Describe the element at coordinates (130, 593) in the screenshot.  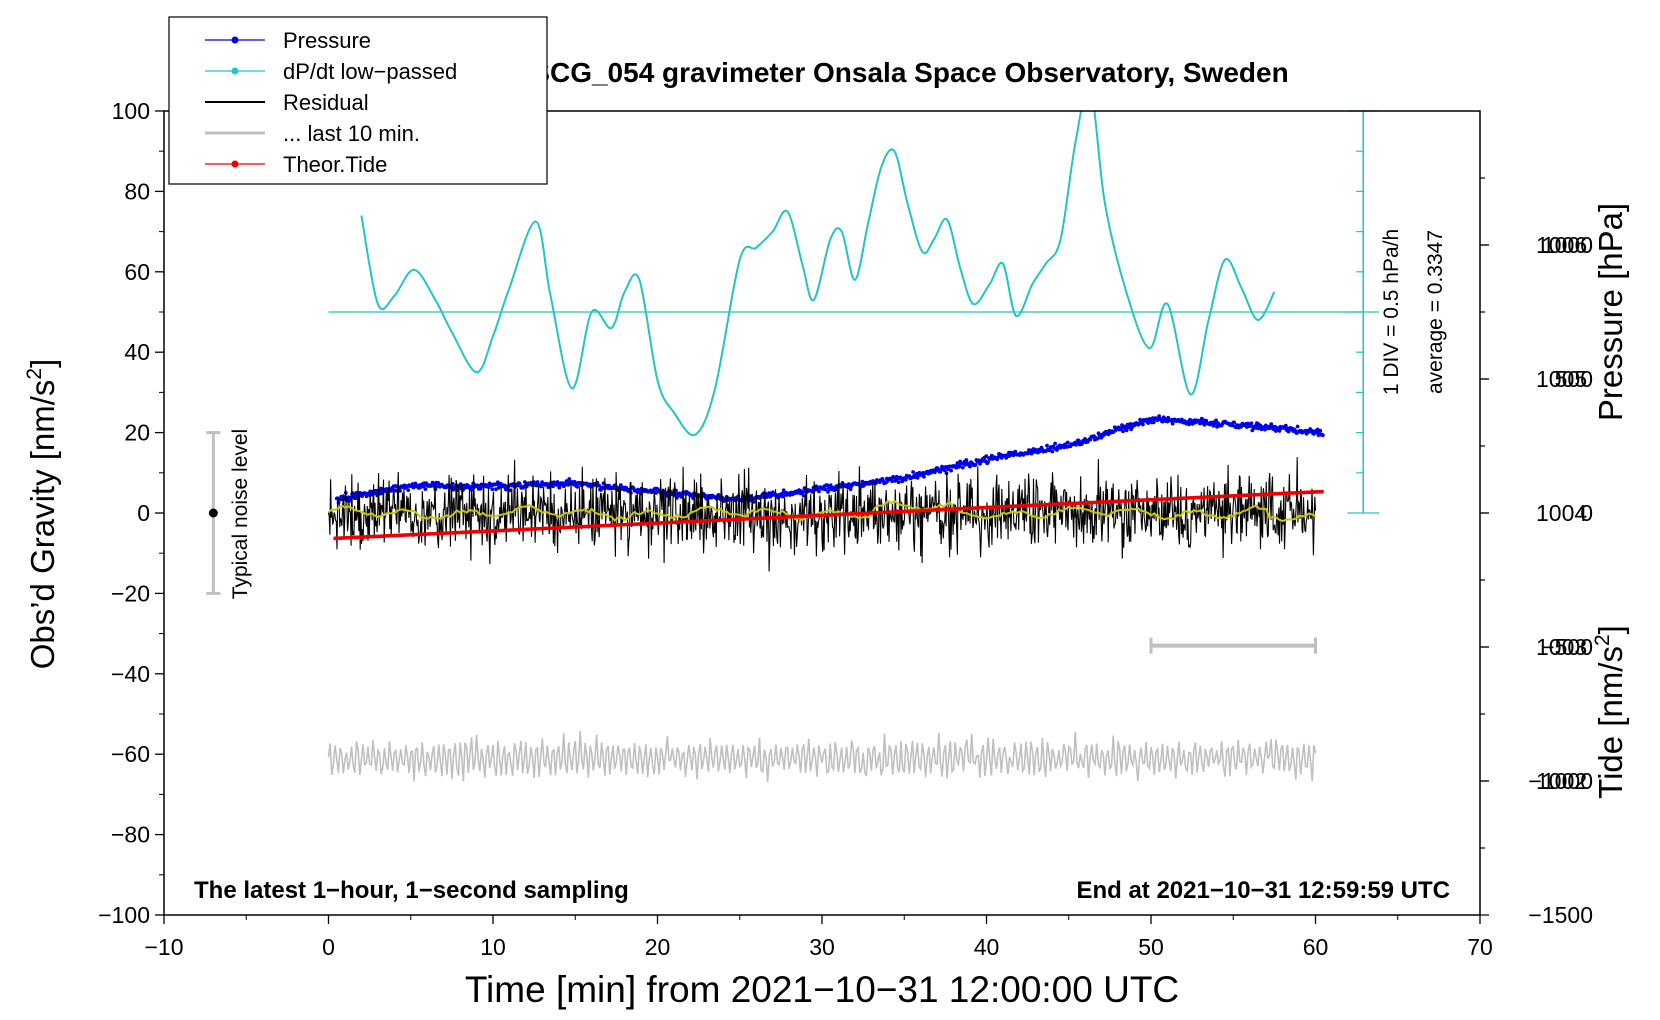
I see `y-tick-label: −20` at that location.